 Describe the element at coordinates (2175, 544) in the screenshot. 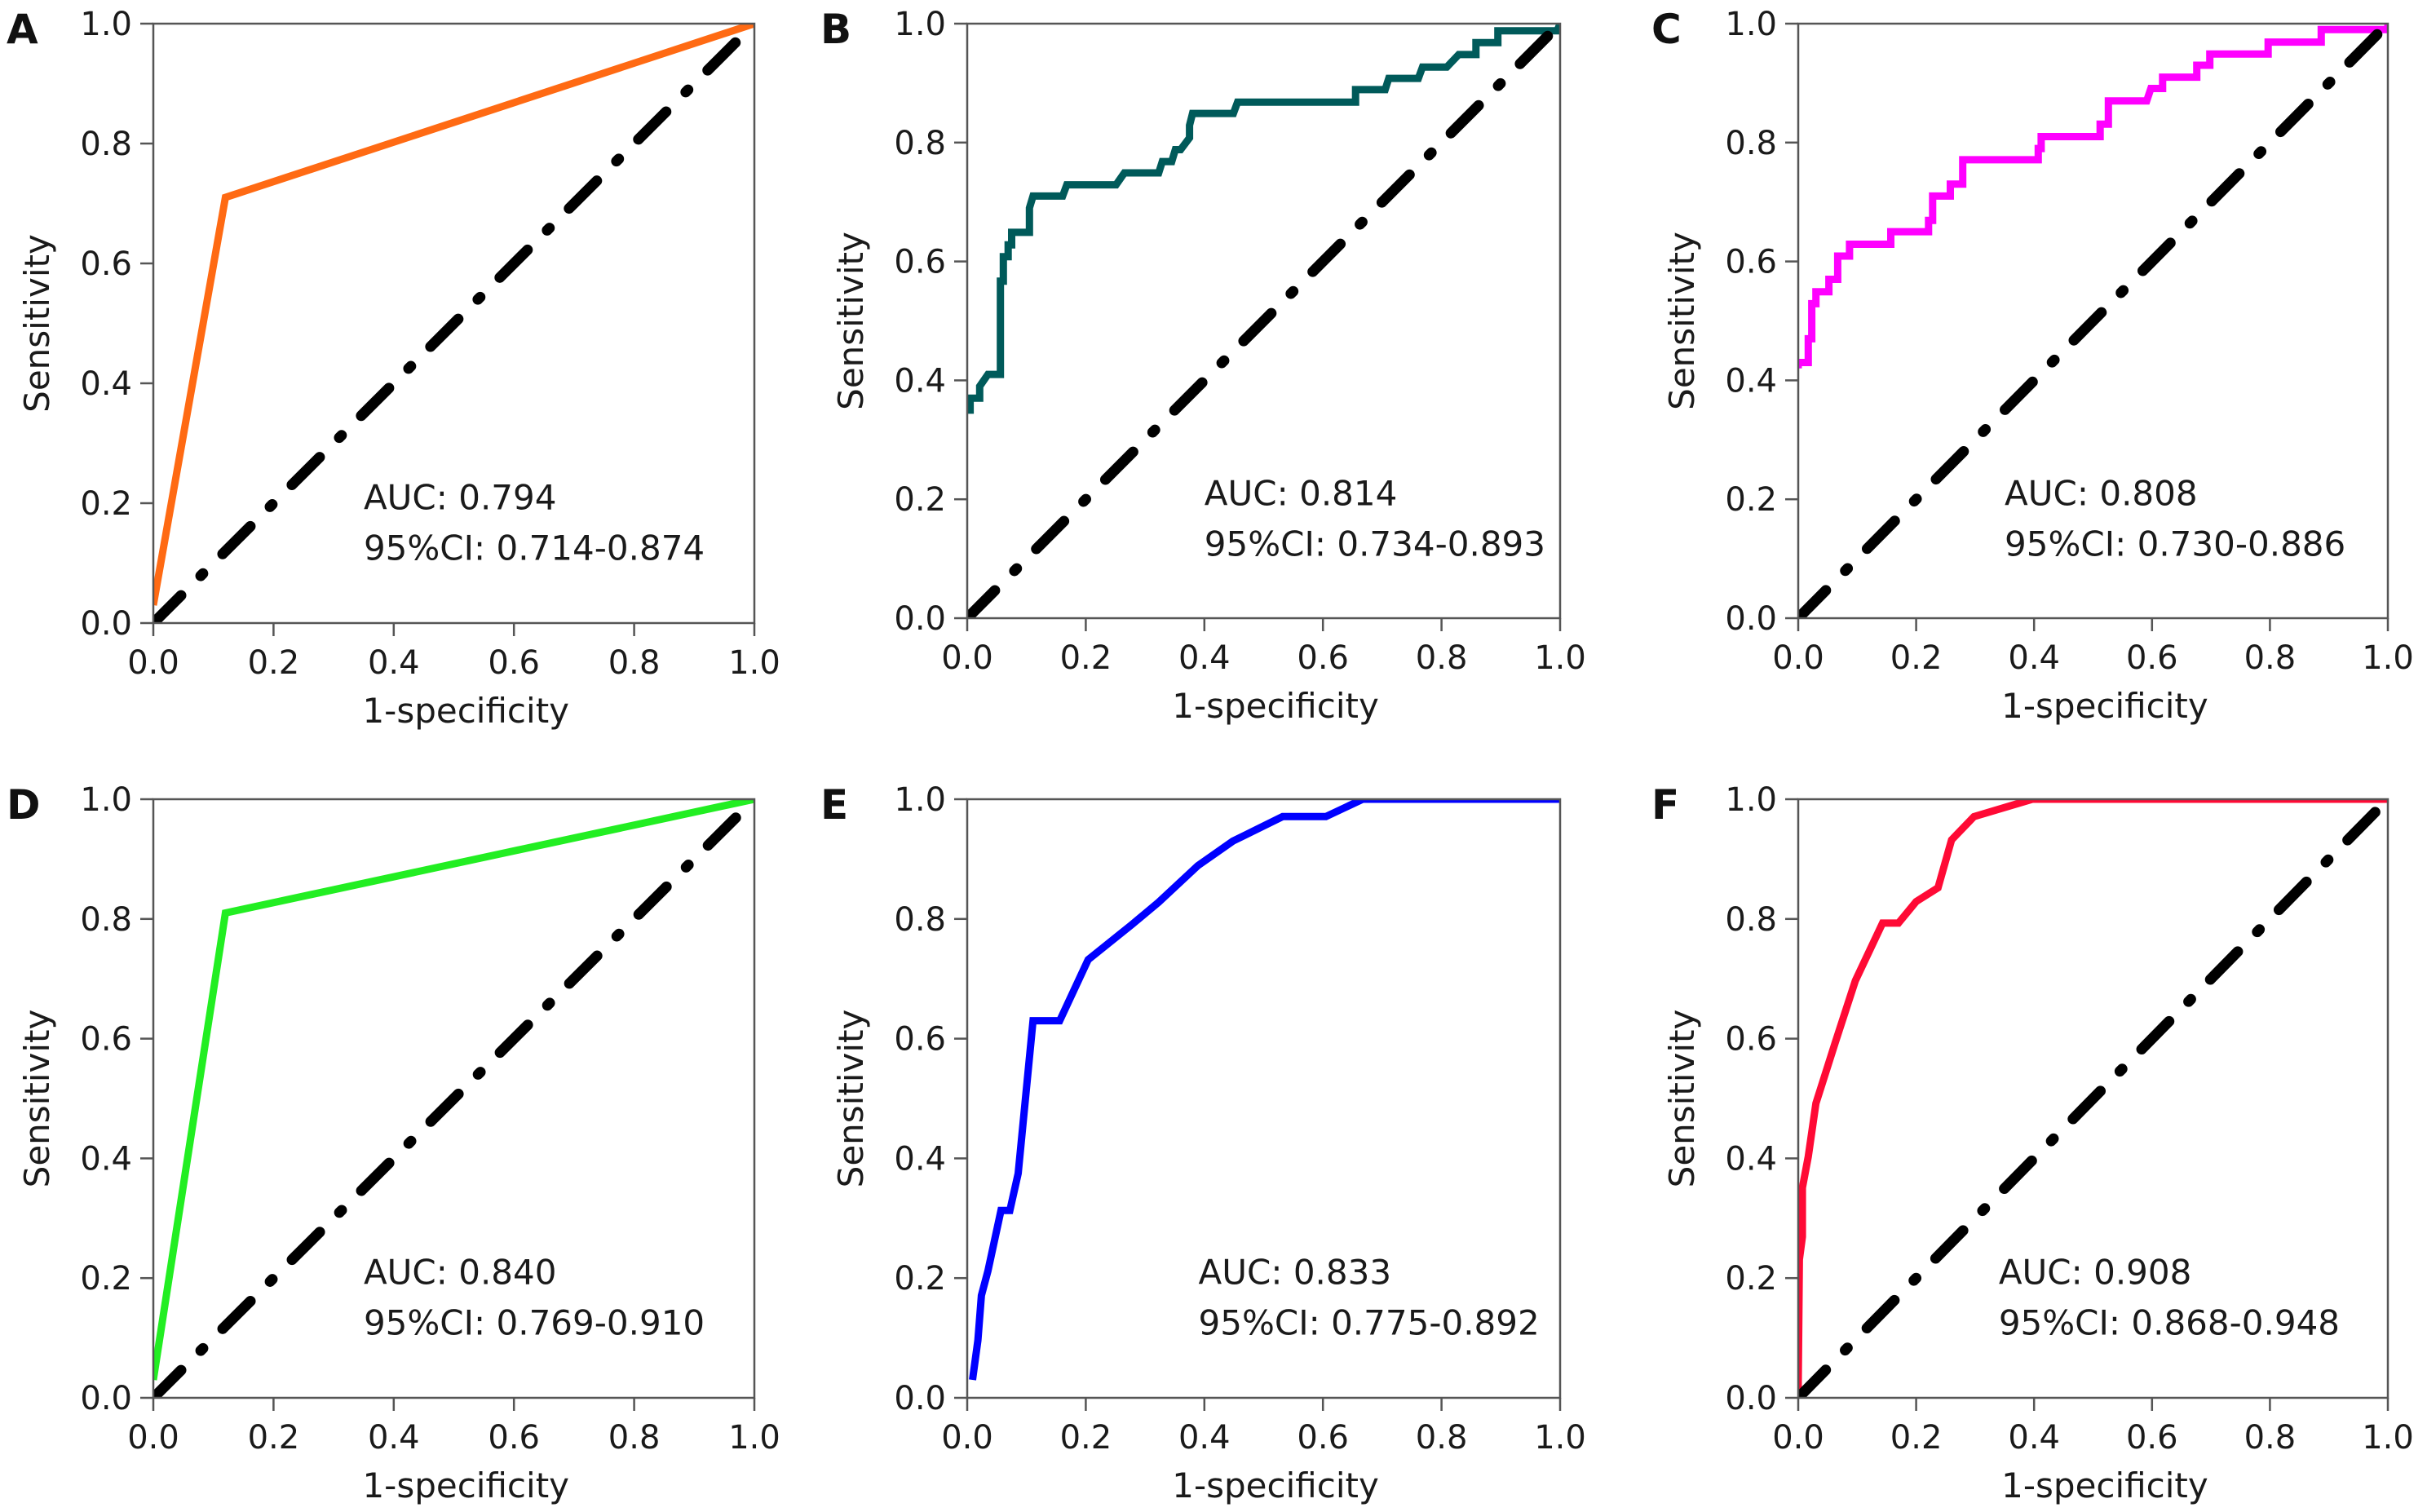

I see `ci-annotation: 95%CI: 0.730-0.886` at that location.